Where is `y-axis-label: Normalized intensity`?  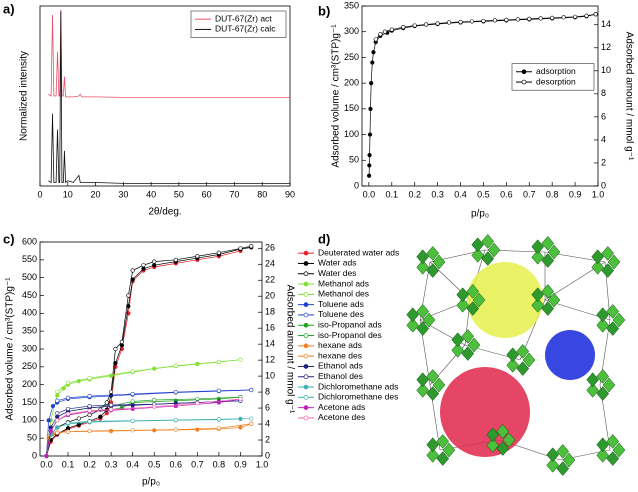 y-axis-label: Normalized intensity is located at coordinates (24, 96).